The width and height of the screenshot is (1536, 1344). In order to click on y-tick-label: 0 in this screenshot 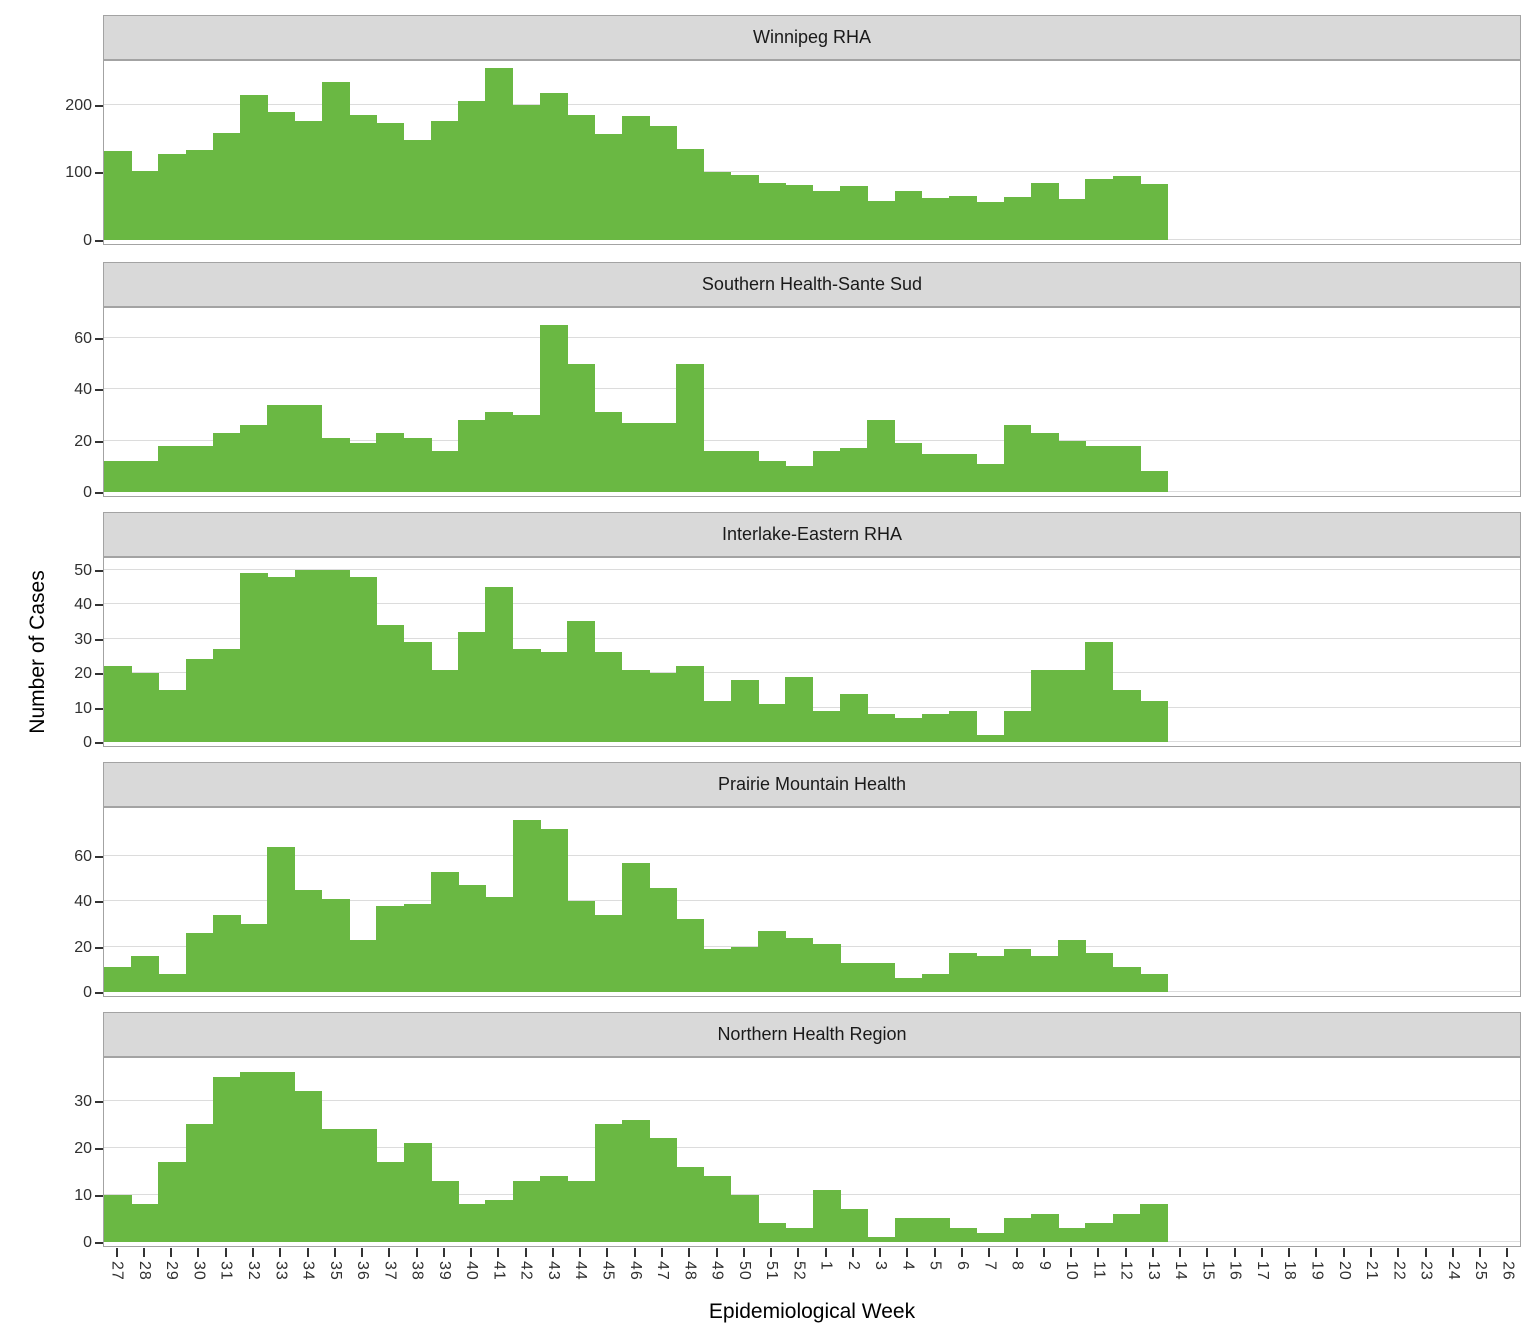, I will do `click(87, 742)`.